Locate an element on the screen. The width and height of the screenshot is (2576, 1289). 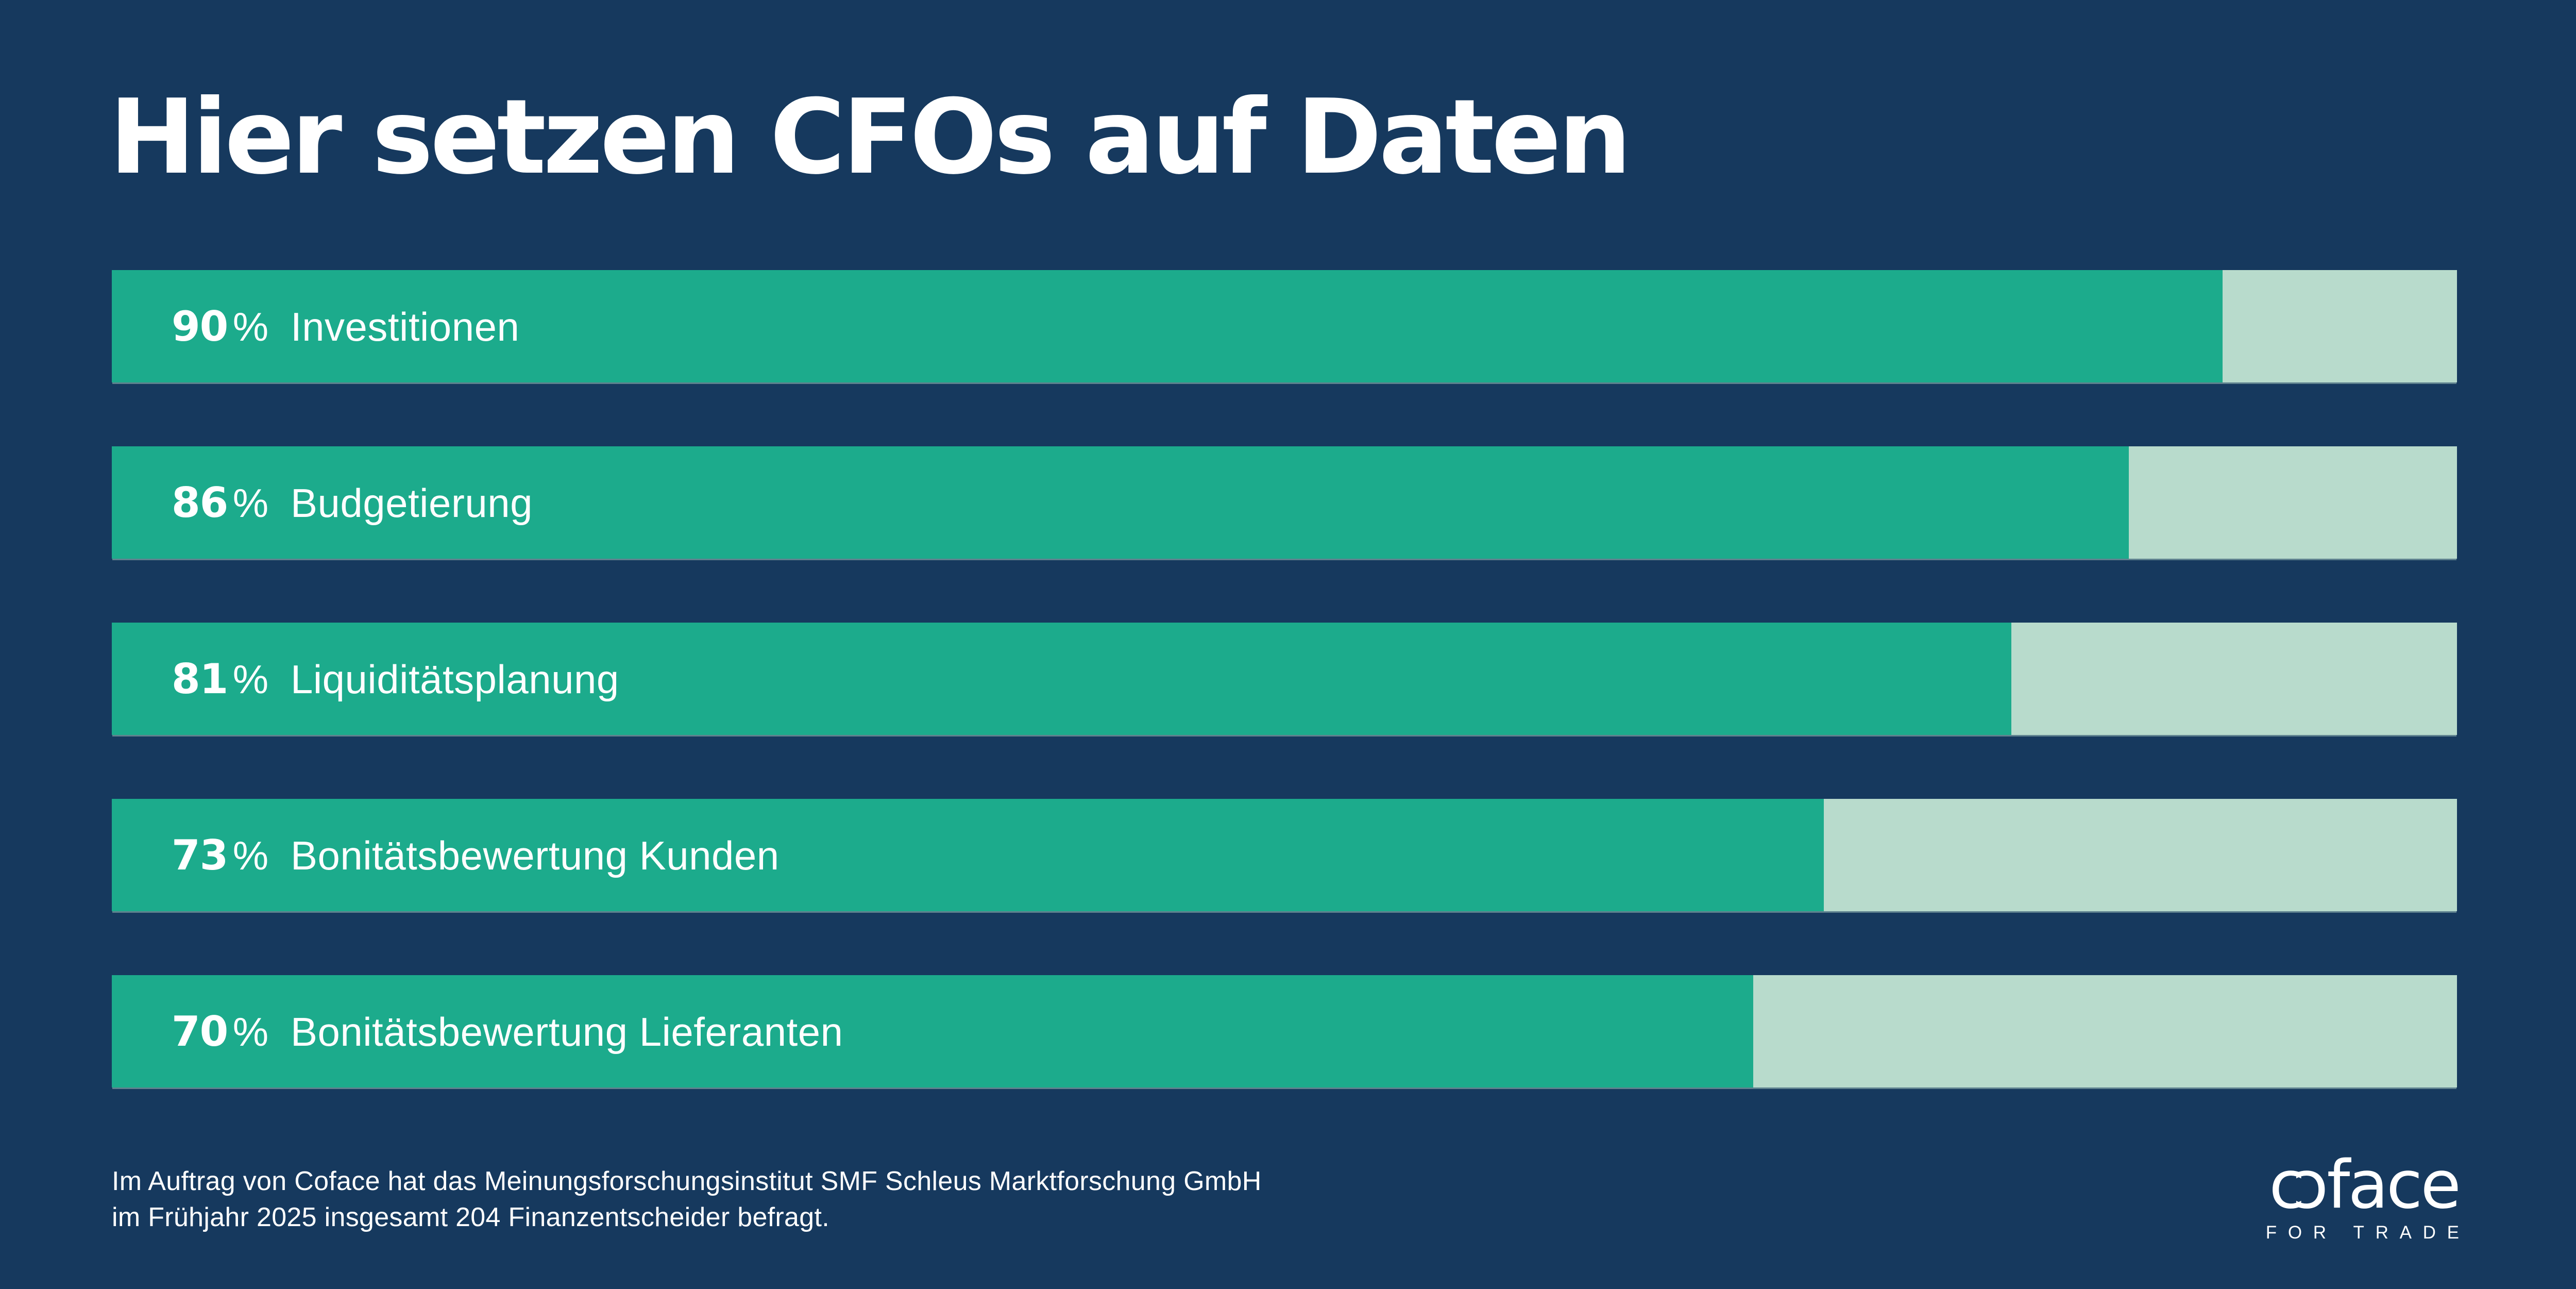
bar-value: 90 is located at coordinates (200, 326).